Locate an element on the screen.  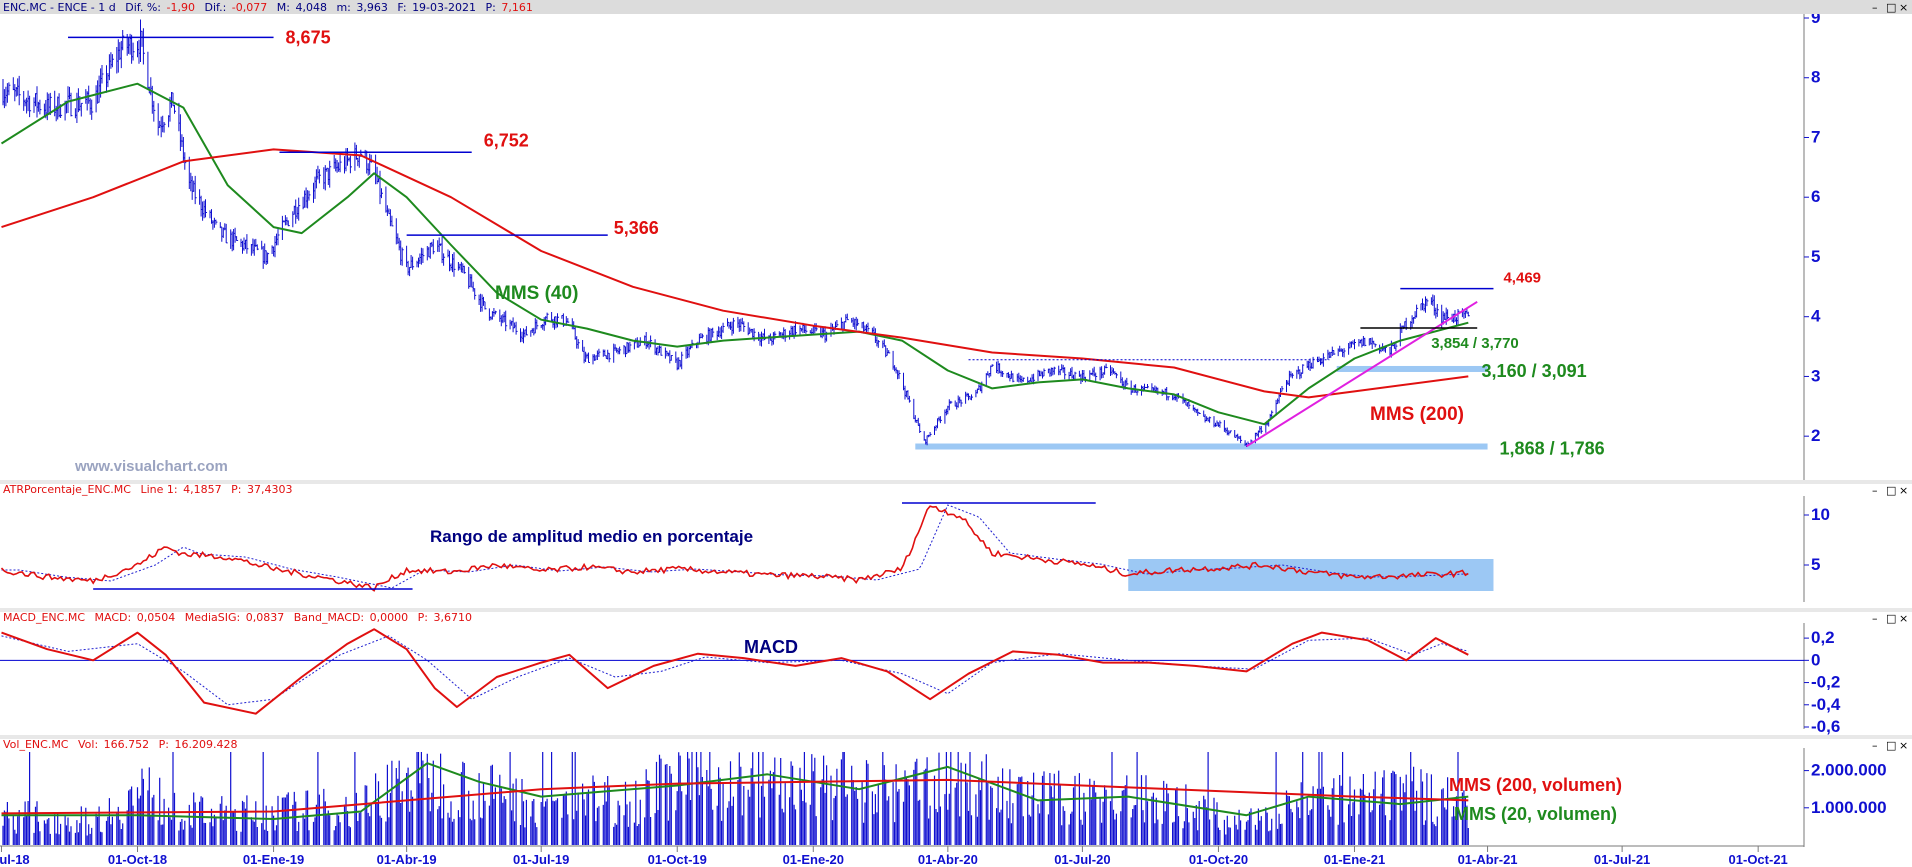
x-tick-label: 01-Jul-18 is located at coordinates (15, 859).